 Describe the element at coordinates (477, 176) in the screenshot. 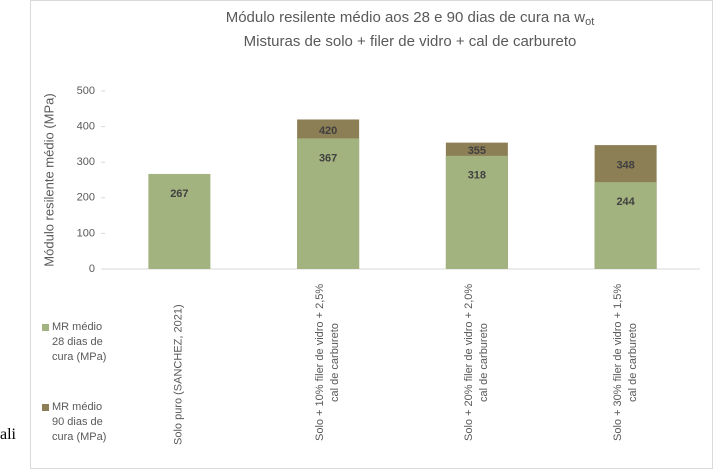

I see `data-label: 318` at that location.